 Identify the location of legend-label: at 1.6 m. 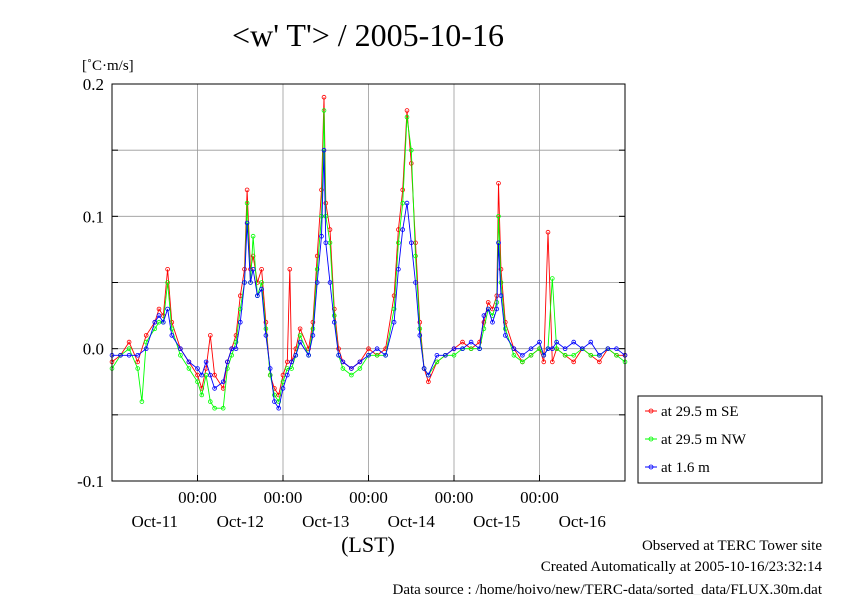
(685, 468).